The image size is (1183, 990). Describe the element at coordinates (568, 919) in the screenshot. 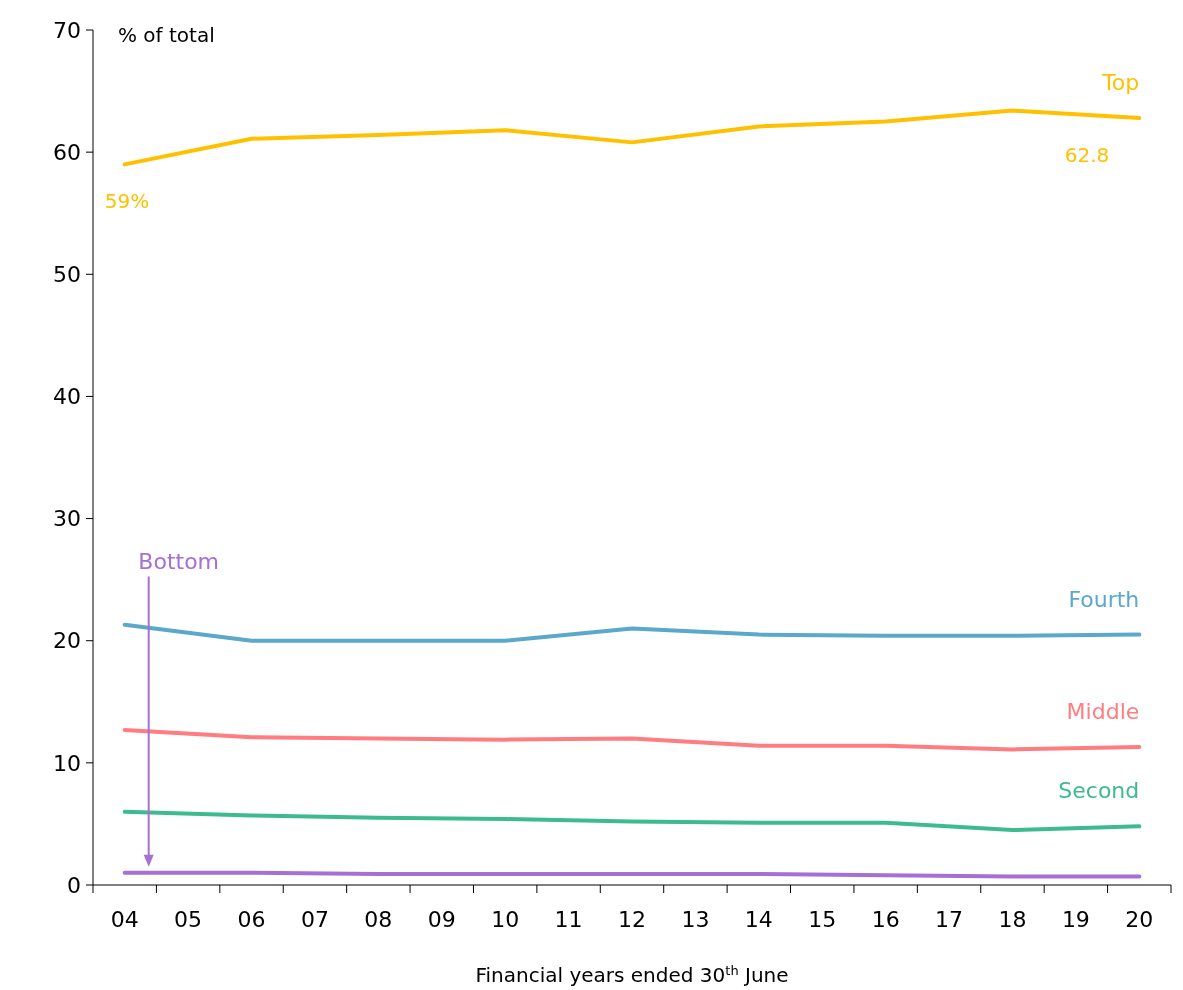

I see `x-tick-label: 11` at that location.